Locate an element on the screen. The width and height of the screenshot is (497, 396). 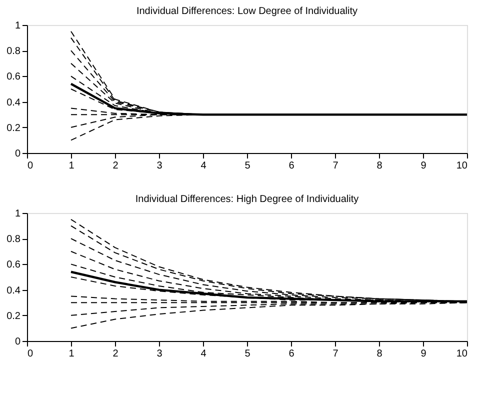
chart-title: Individual Differences: High Degree of Individuality is located at coordinates (247, 199).